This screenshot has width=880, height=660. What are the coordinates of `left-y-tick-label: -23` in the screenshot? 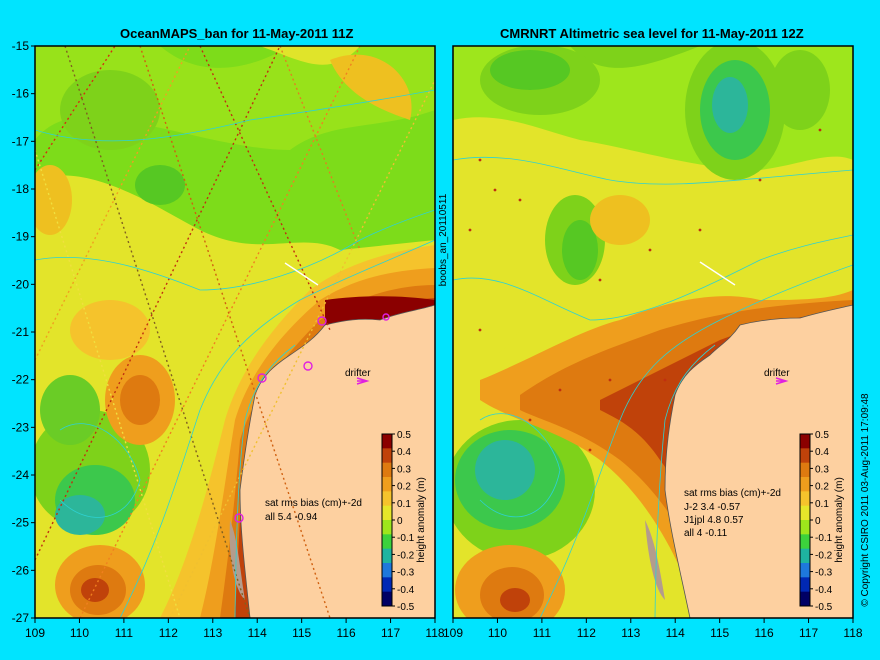 It's located at (21, 427).